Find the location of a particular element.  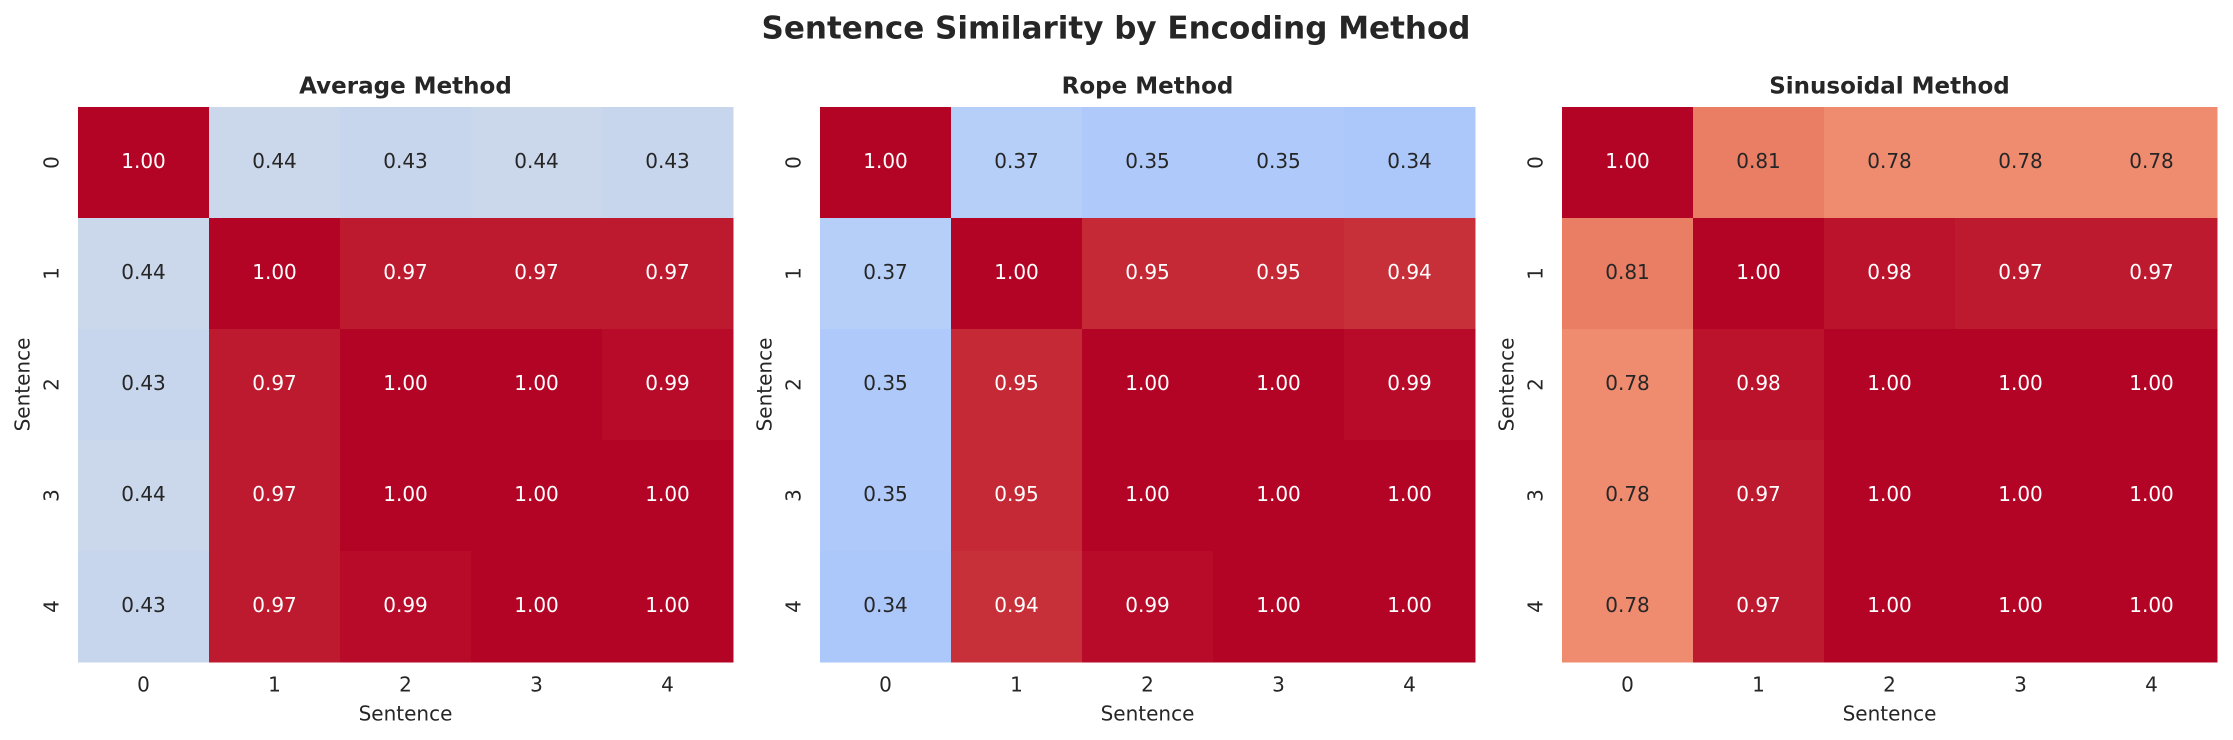

subplot-title: Average Method is located at coordinates (405, 87).